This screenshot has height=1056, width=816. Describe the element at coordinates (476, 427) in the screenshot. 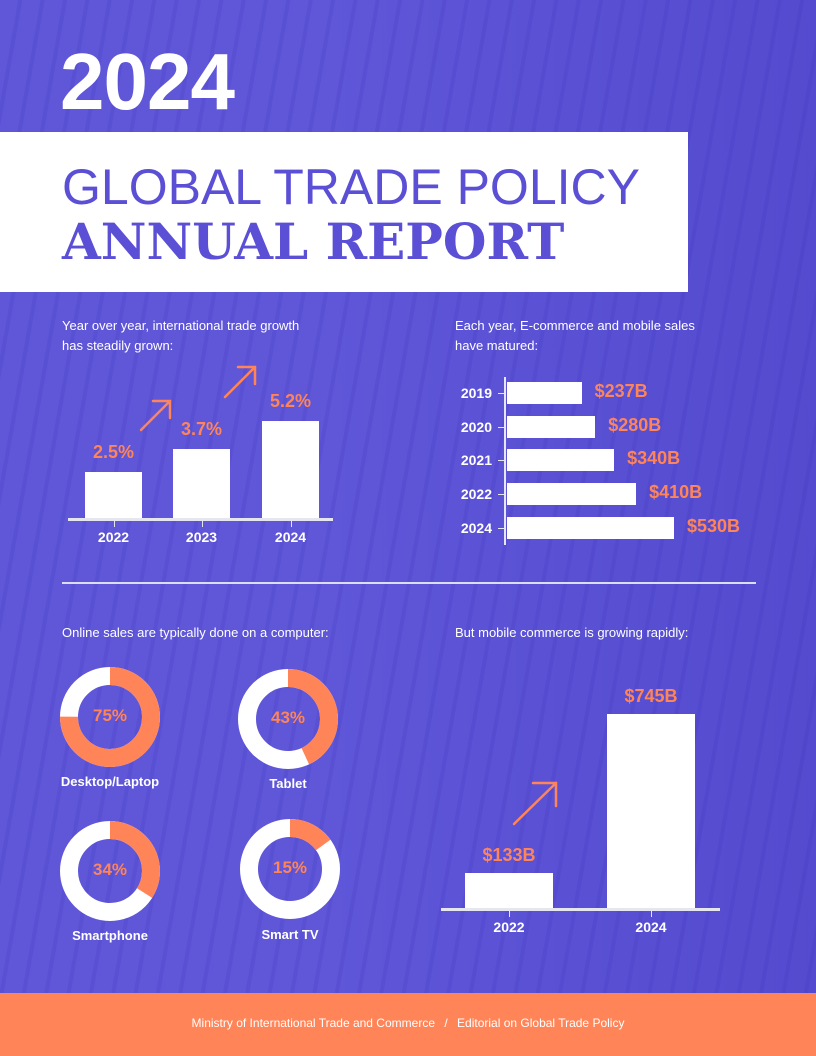

I see `y-tick-label: 2020` at that location.